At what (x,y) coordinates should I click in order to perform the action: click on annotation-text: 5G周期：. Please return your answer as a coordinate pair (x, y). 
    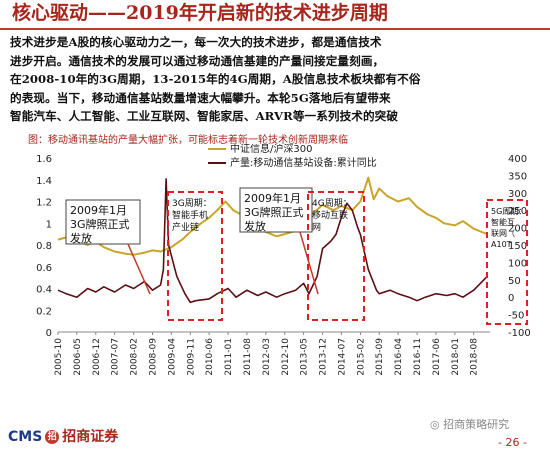
    Looking at the image, I should click on (508, 211).